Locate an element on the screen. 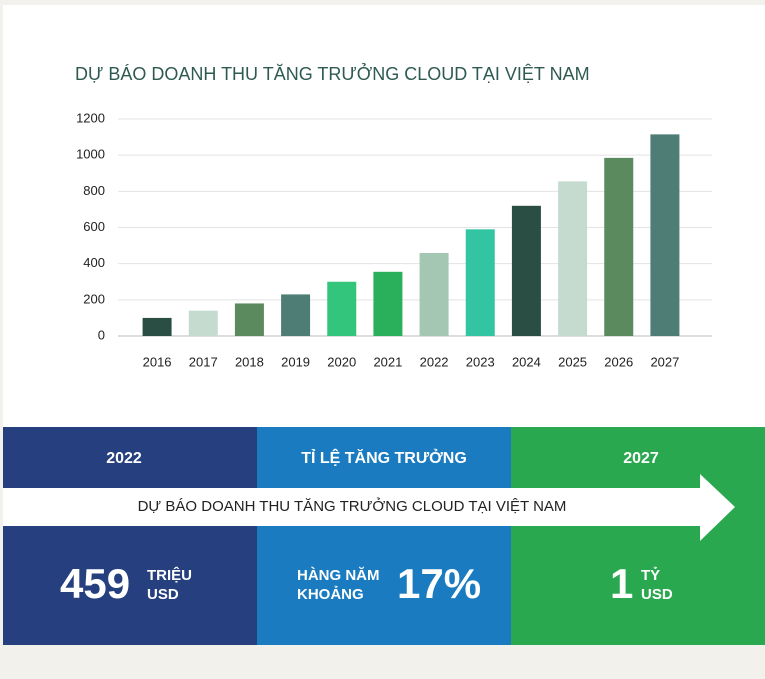  y-tick-label: 600 is located at coordinates (94, 226).